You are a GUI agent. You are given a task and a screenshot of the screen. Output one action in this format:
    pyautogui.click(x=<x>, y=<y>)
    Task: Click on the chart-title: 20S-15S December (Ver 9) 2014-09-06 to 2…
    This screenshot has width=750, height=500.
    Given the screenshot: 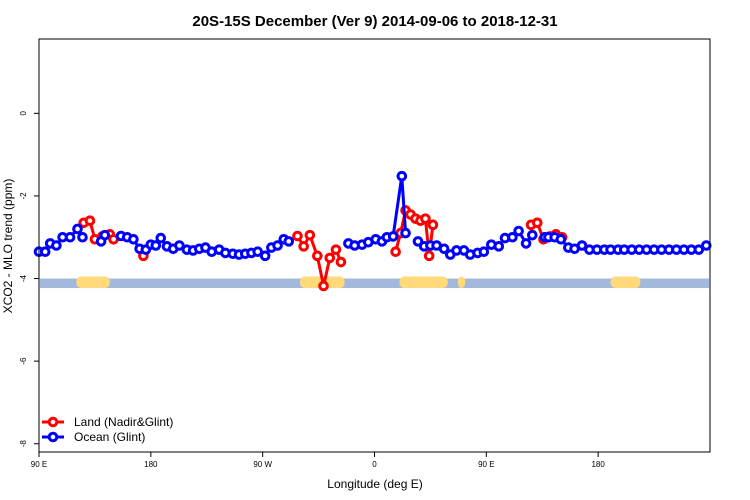 What is the action you would take?
    pyautogui.click(x=374, y=21)
    